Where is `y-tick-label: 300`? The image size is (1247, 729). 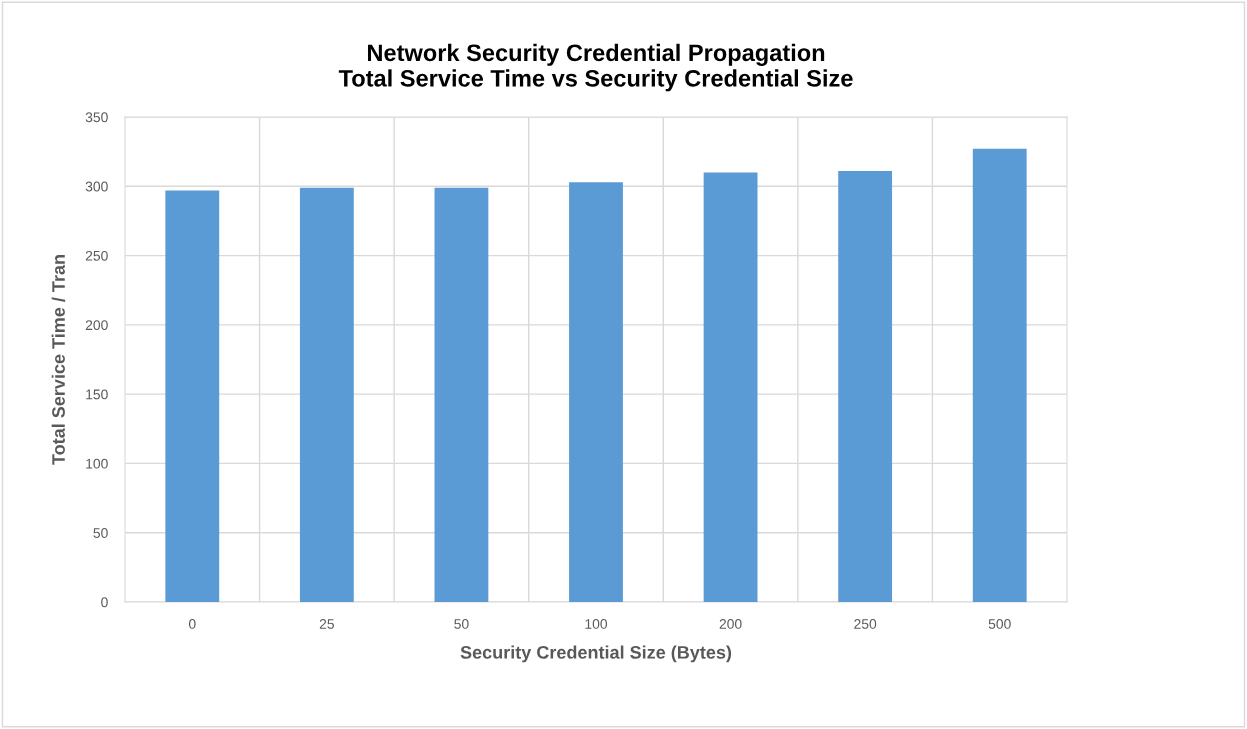
y-tick-label: 300 is located at coordinates (96, 186).